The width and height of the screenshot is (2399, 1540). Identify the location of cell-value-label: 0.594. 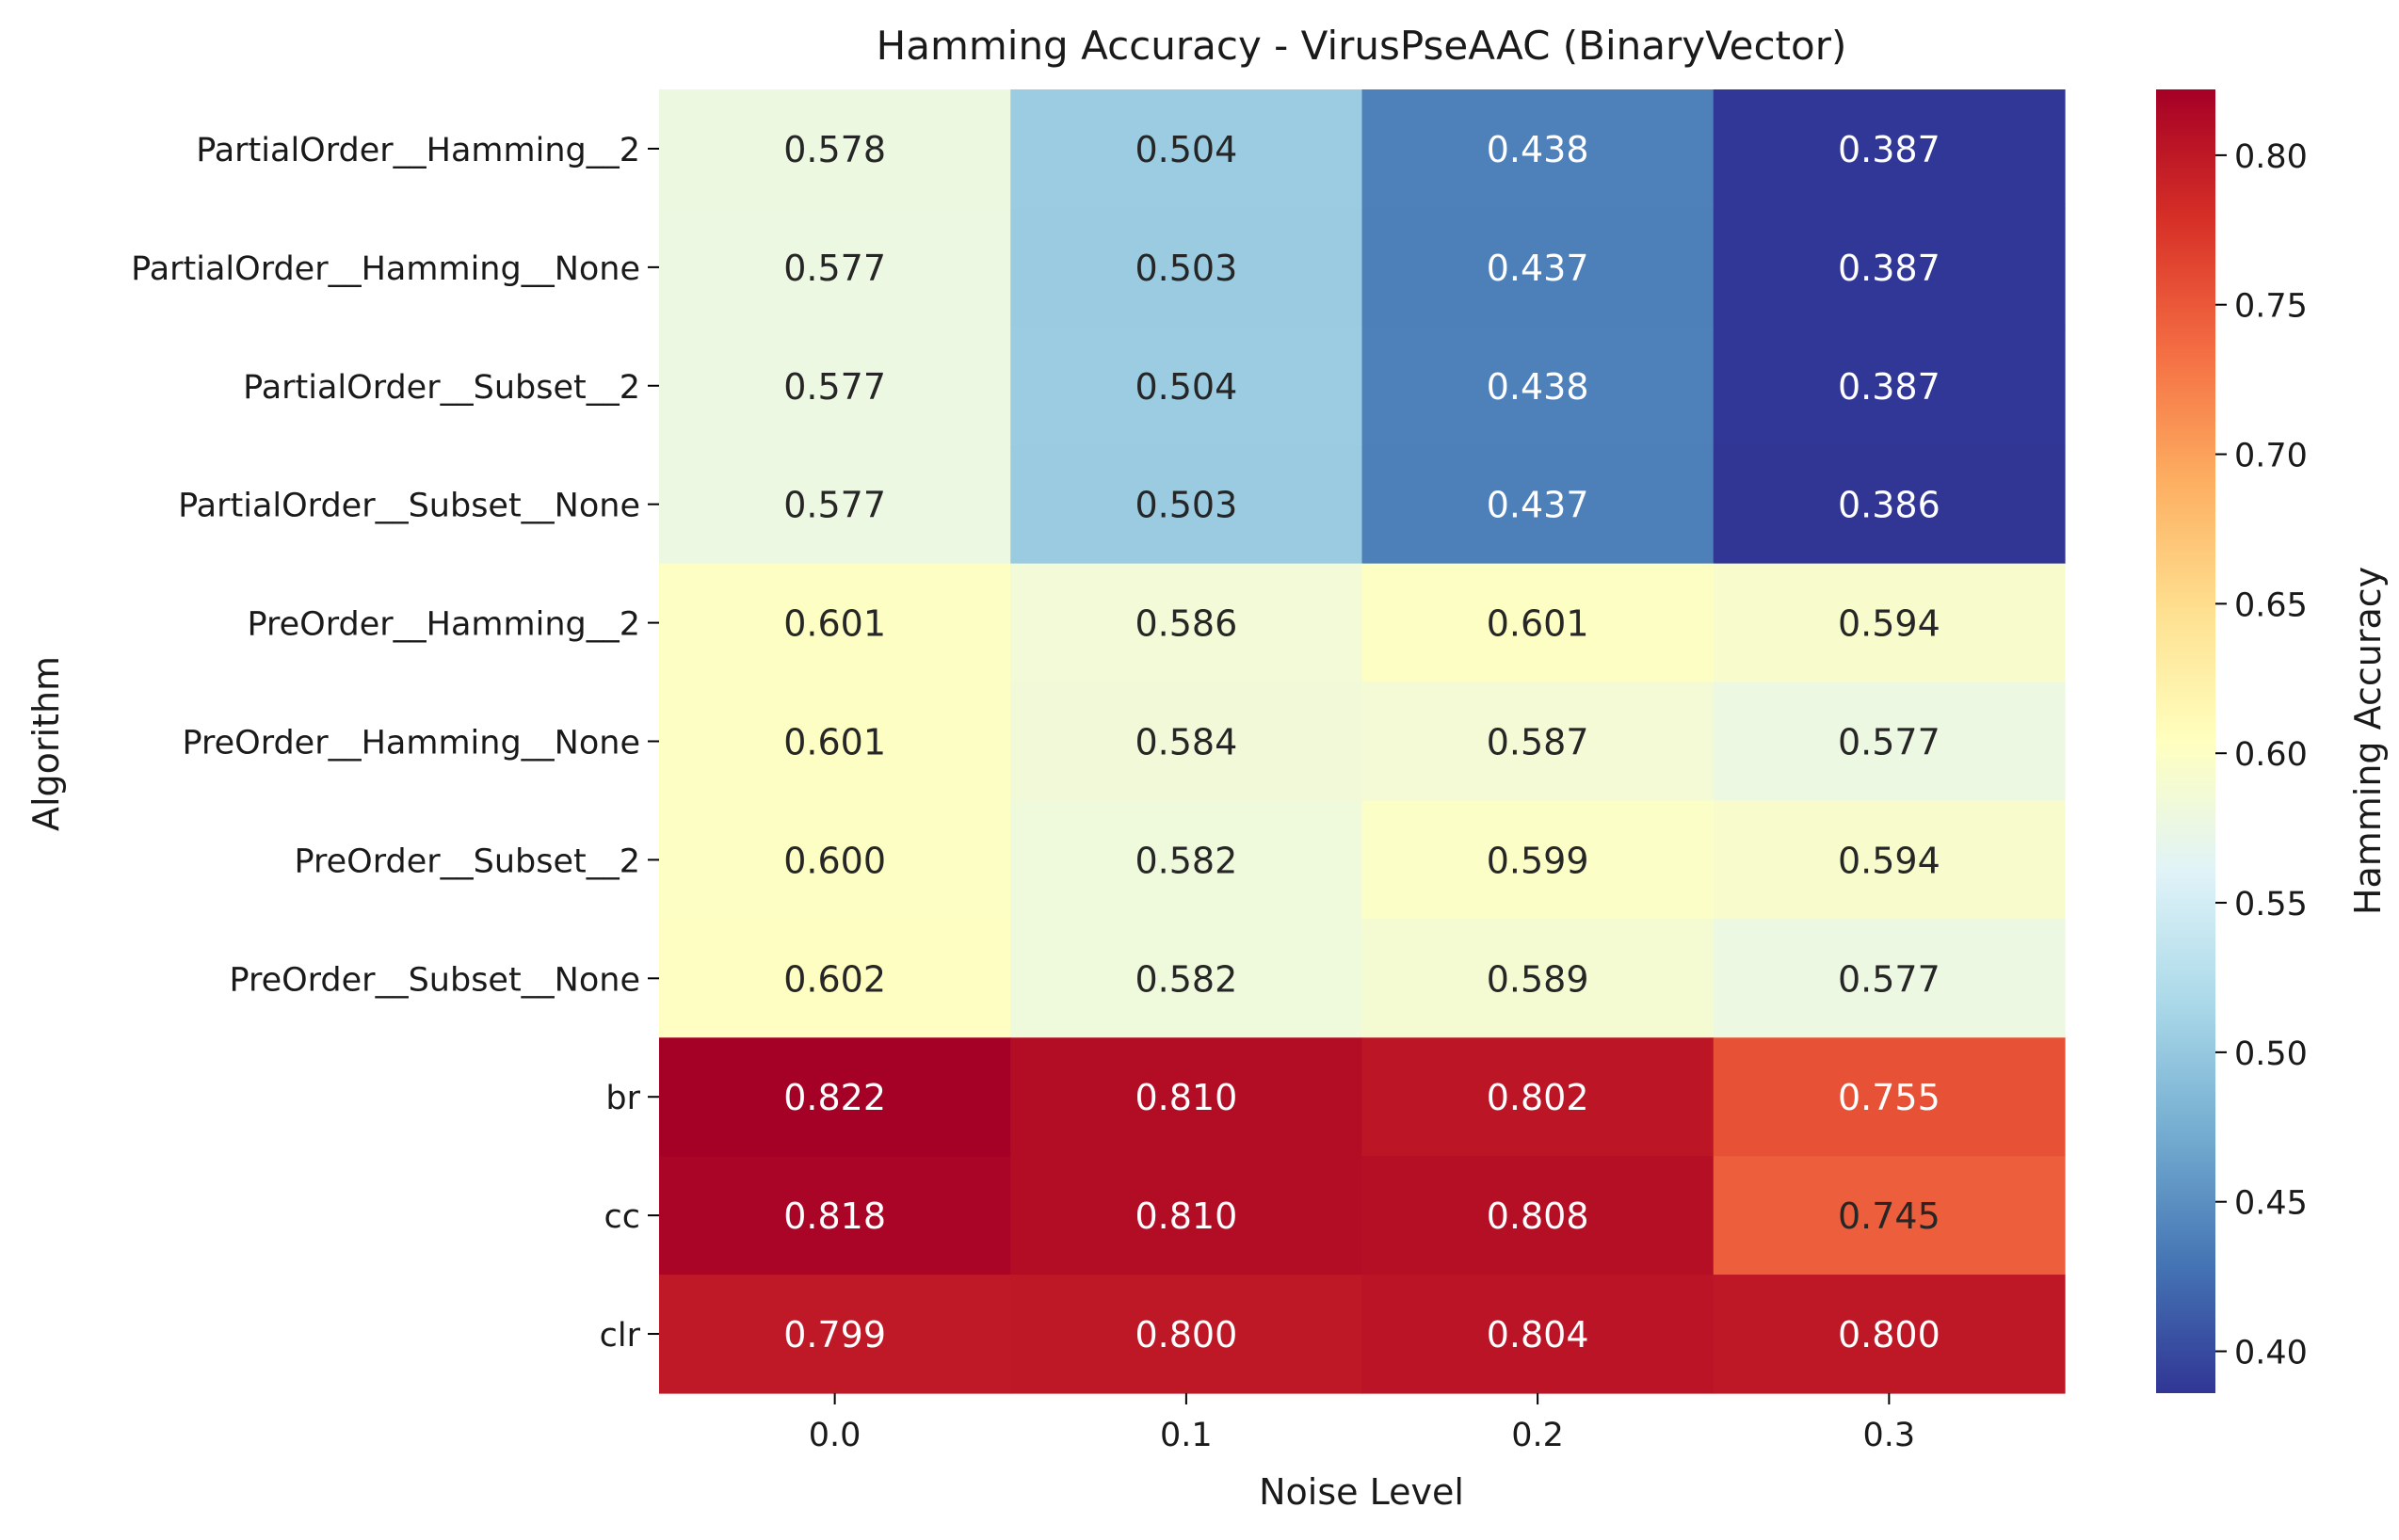
(1889, 860).